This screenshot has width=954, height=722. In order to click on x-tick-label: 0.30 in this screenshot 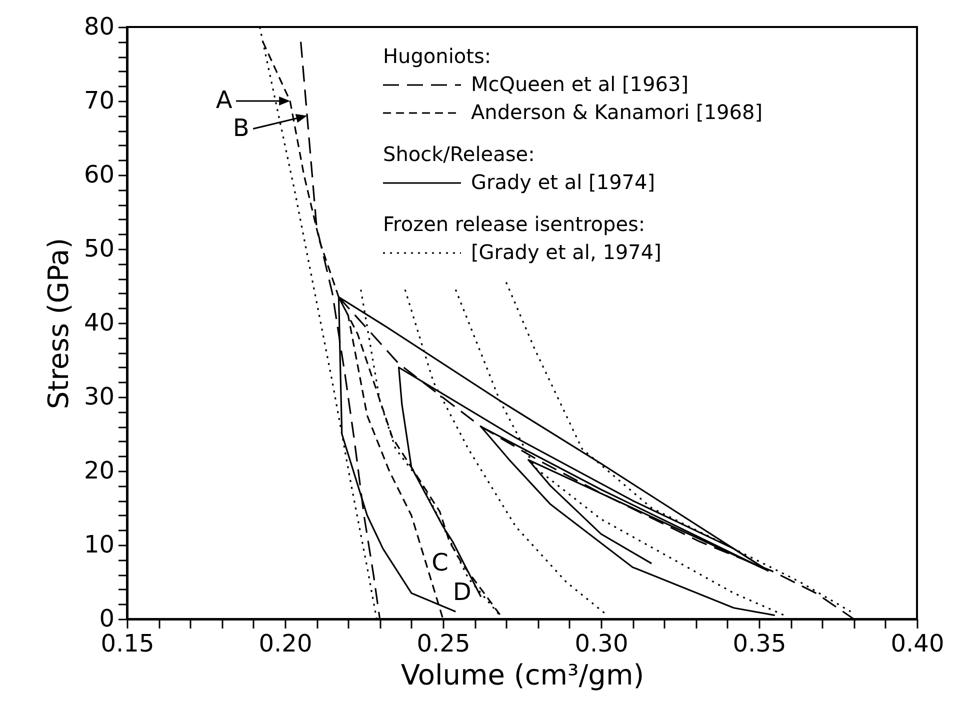, I will do `click(601, 644)`.